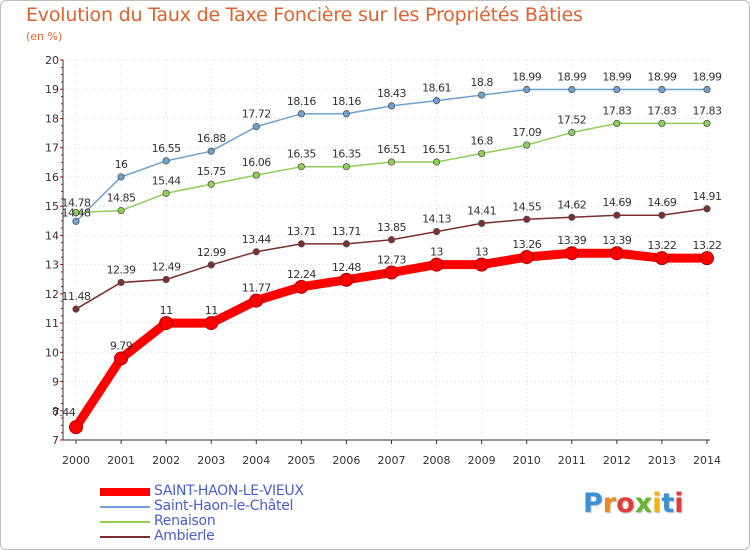  Describe the element at coordinates (301, 231) in the screenshot. I see `data-label: 13.71` at that location.